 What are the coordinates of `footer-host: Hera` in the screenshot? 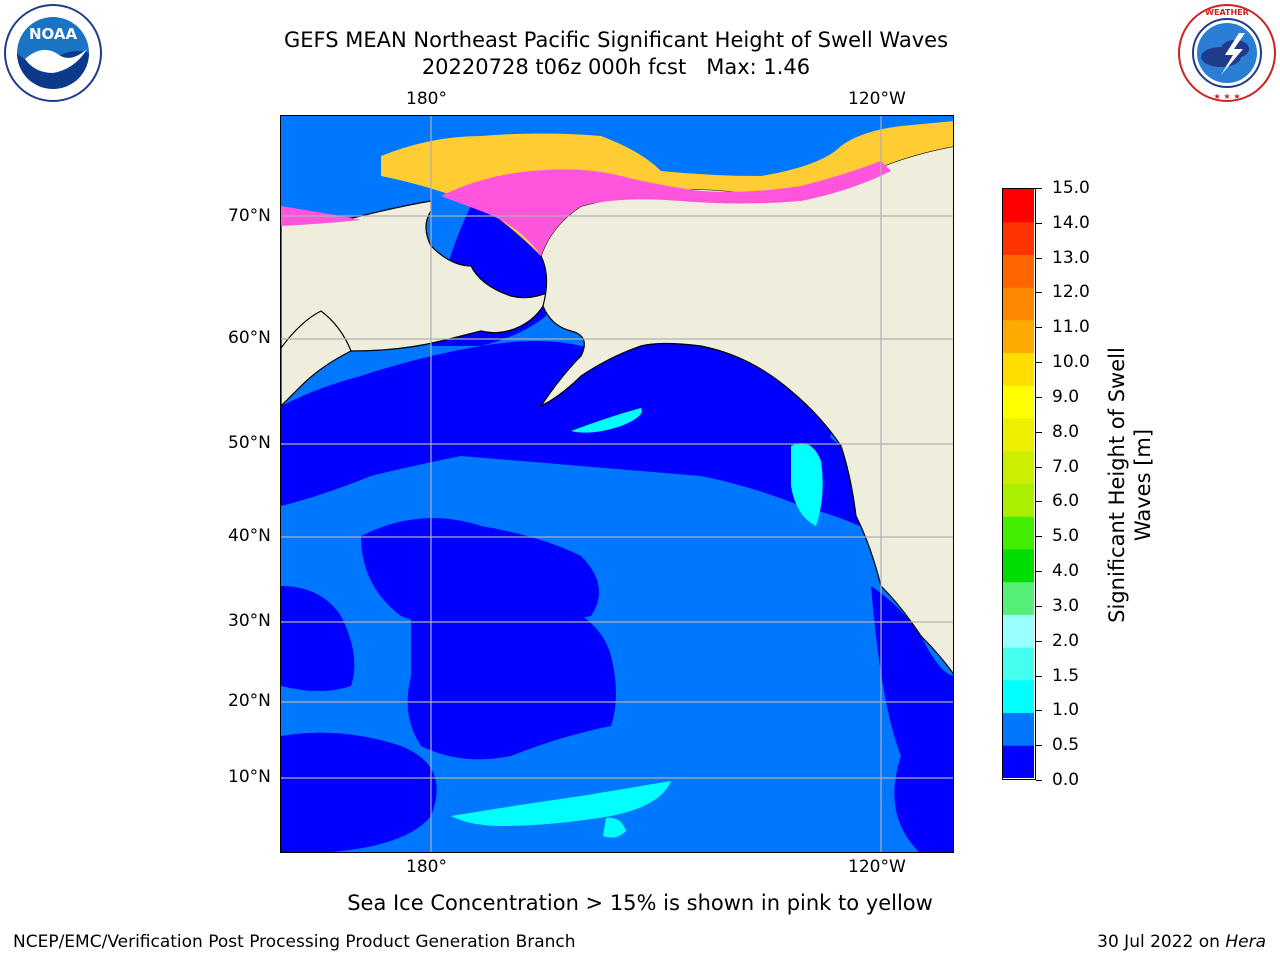 It's located at (1245, 942).